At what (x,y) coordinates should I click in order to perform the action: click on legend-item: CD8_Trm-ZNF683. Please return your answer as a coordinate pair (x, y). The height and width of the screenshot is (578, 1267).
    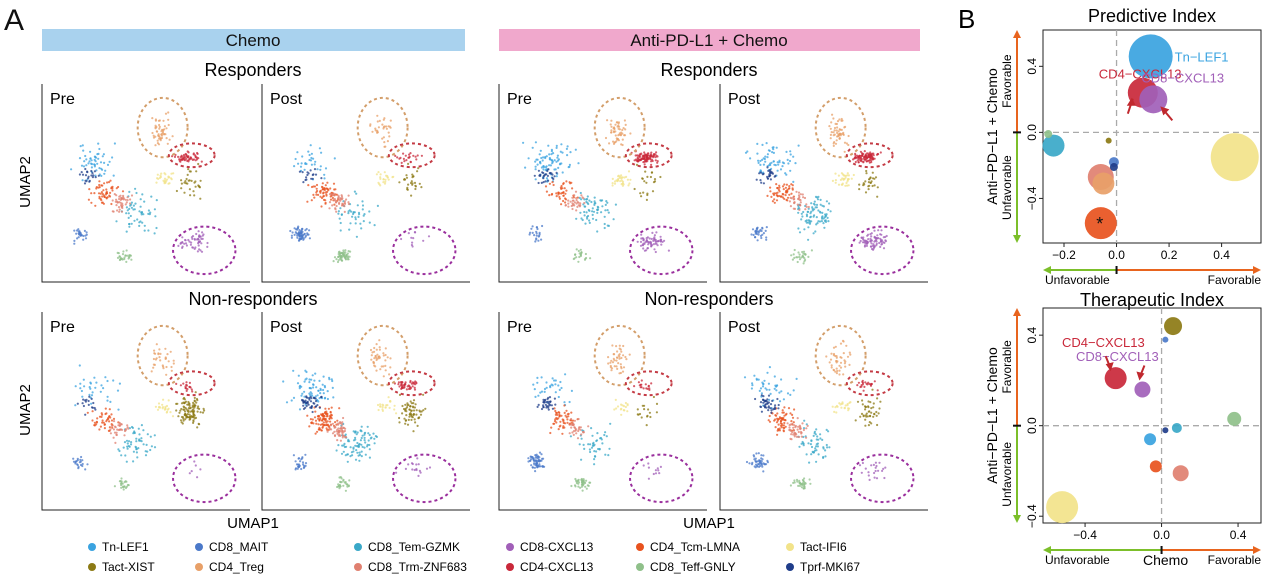
    Looking at the image, I should click on (410, 567).